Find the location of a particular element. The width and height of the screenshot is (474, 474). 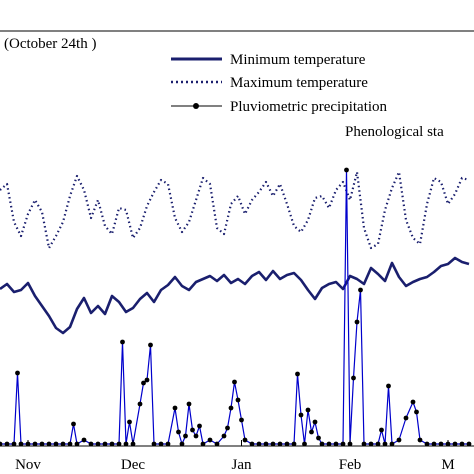

x-tick-label-feb: Feb is located at coordinates (350, 465).